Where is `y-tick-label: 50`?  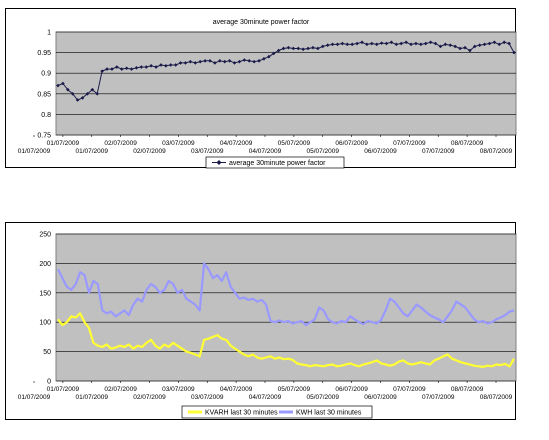
y-tick-label: 50 is located at coordinates (47, 352).